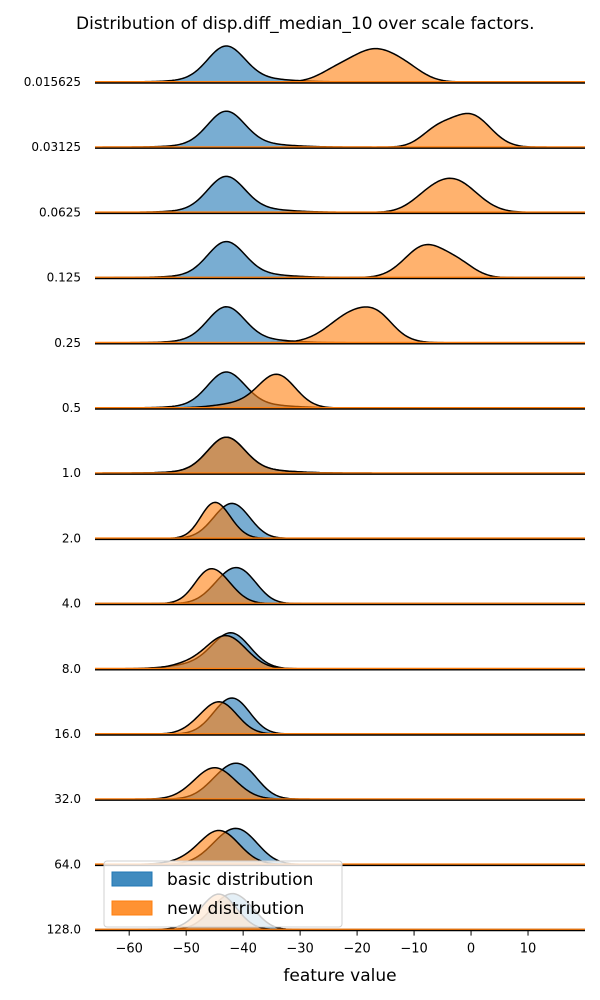  Describe the element at coordinates (56, 147) in the screenshot. I see `y-tick-label: 0.03125` at that location.